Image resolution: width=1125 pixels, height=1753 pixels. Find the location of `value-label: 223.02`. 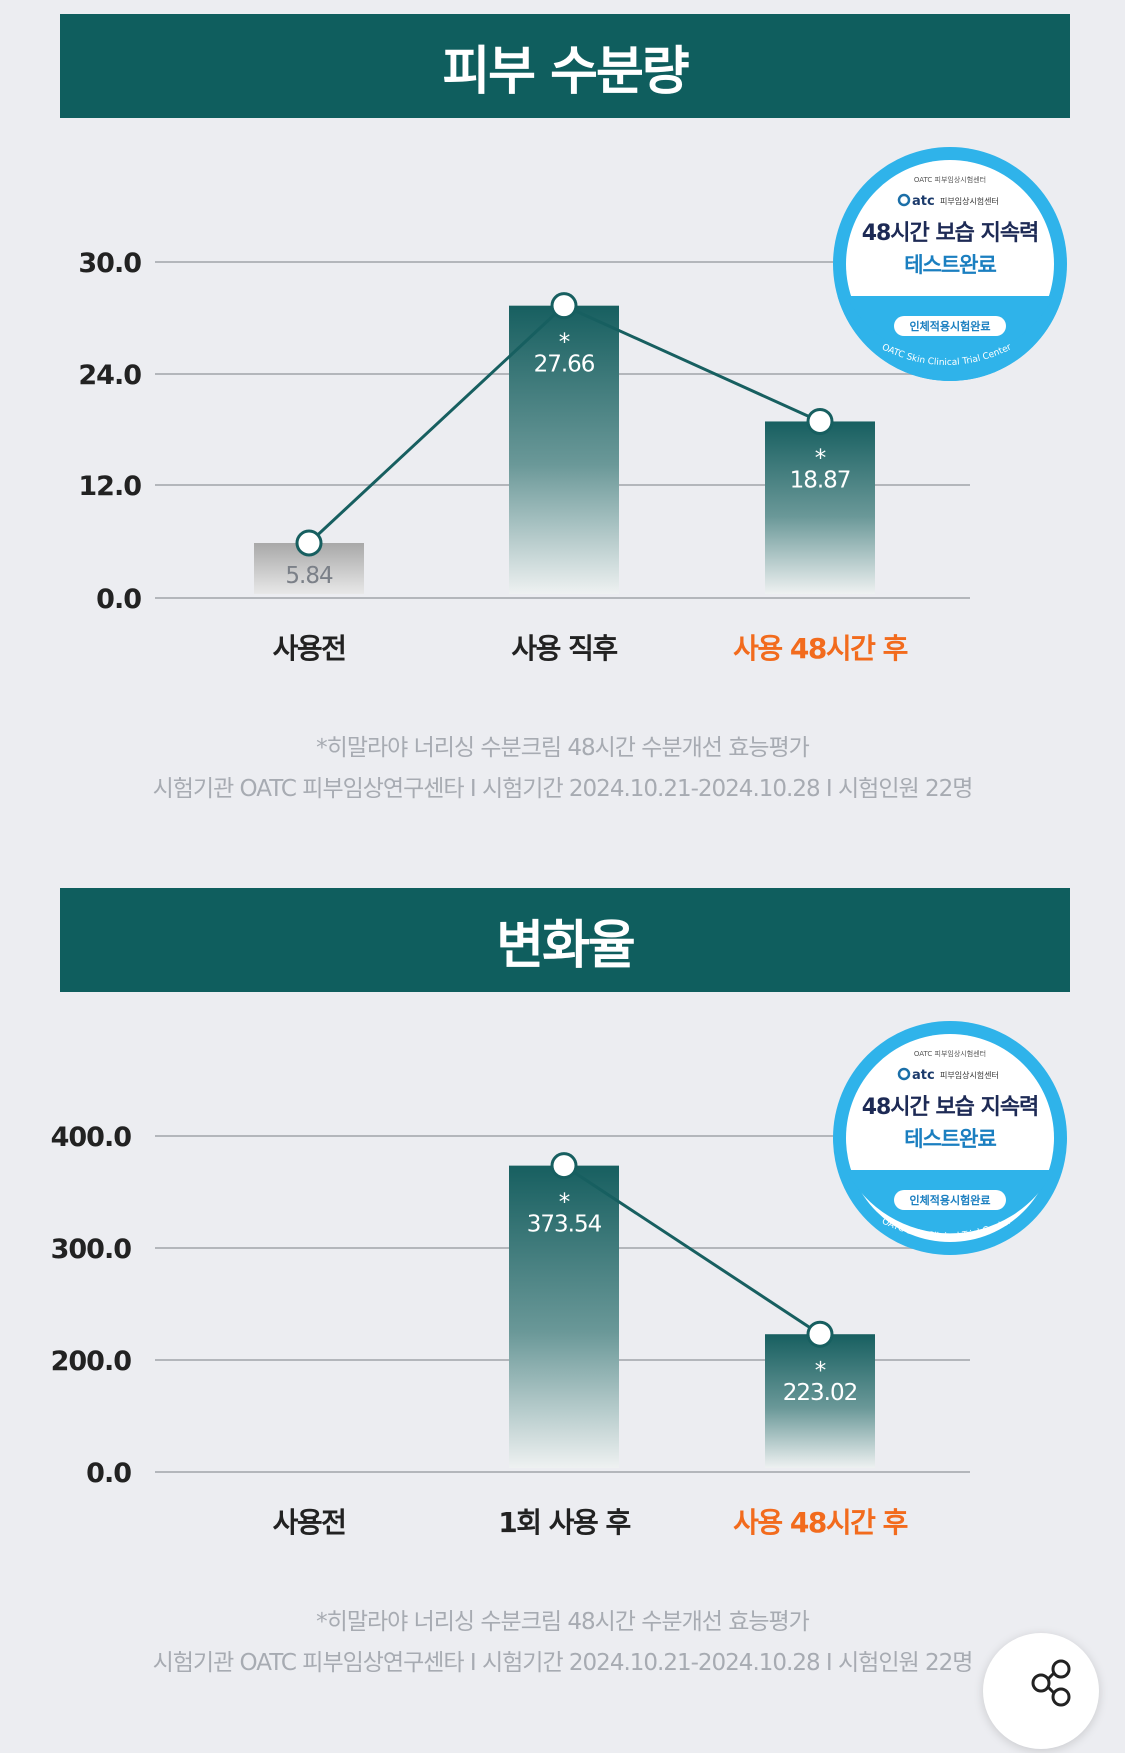

value-label: 223.02 is located at coordinates (820, 1393).